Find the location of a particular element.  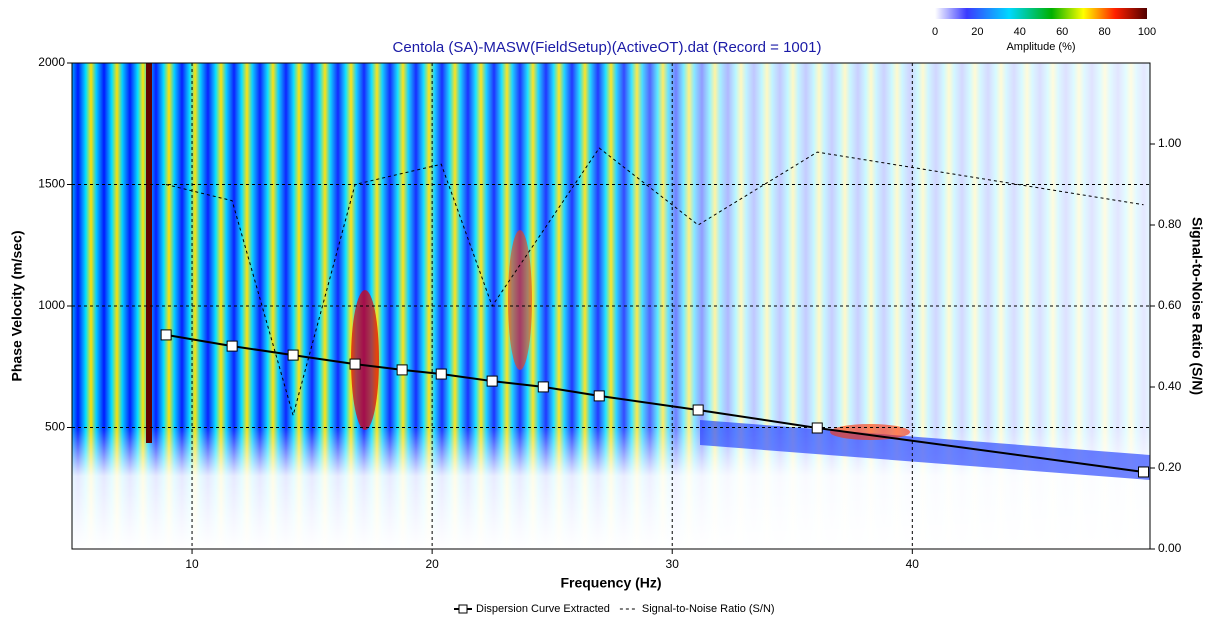

x-tick-label: 30 is located at coordinates (673, 564).